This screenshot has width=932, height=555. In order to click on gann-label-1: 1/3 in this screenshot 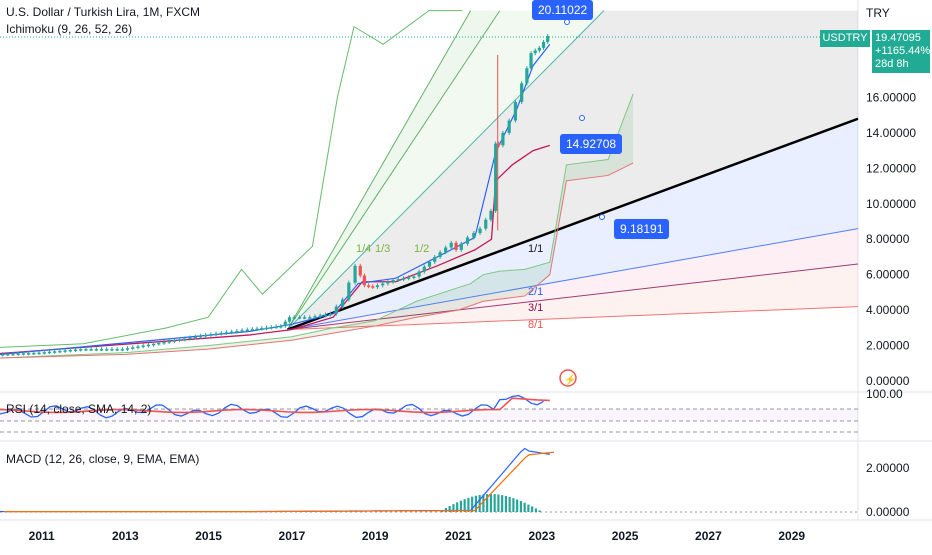, I will do `click(382, 249)`.